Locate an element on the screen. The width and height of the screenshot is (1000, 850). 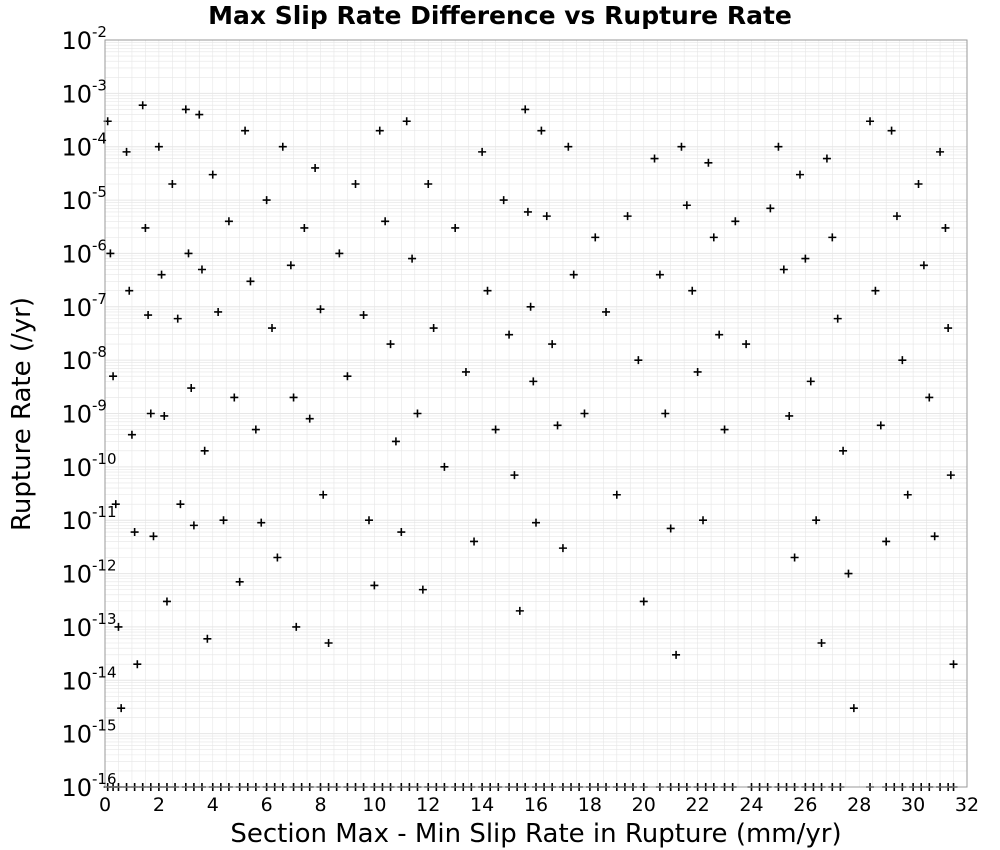
y-tick-label: 10 -3 is located at coordinates (84, 92).